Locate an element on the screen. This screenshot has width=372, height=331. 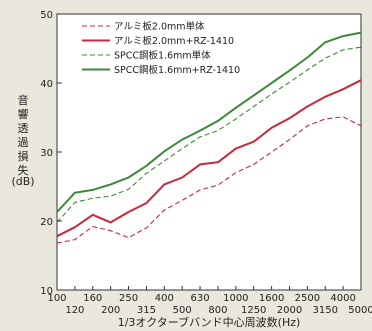
y-axis-title-char: 音 is located at coordinates (23, 100).